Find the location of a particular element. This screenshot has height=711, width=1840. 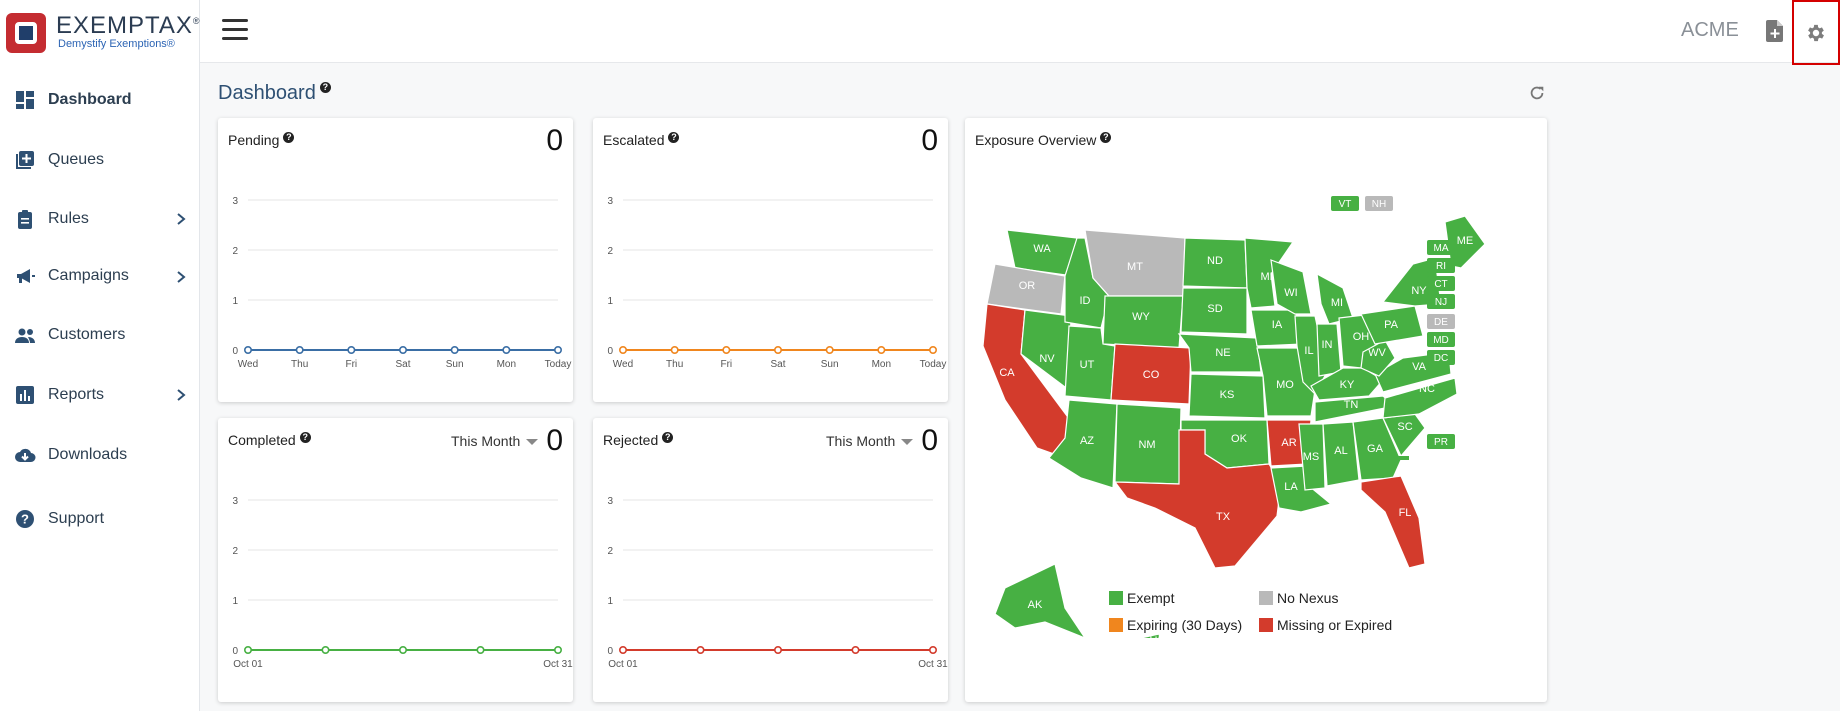

state-callout-dc is located at coordinates (1441, 357).